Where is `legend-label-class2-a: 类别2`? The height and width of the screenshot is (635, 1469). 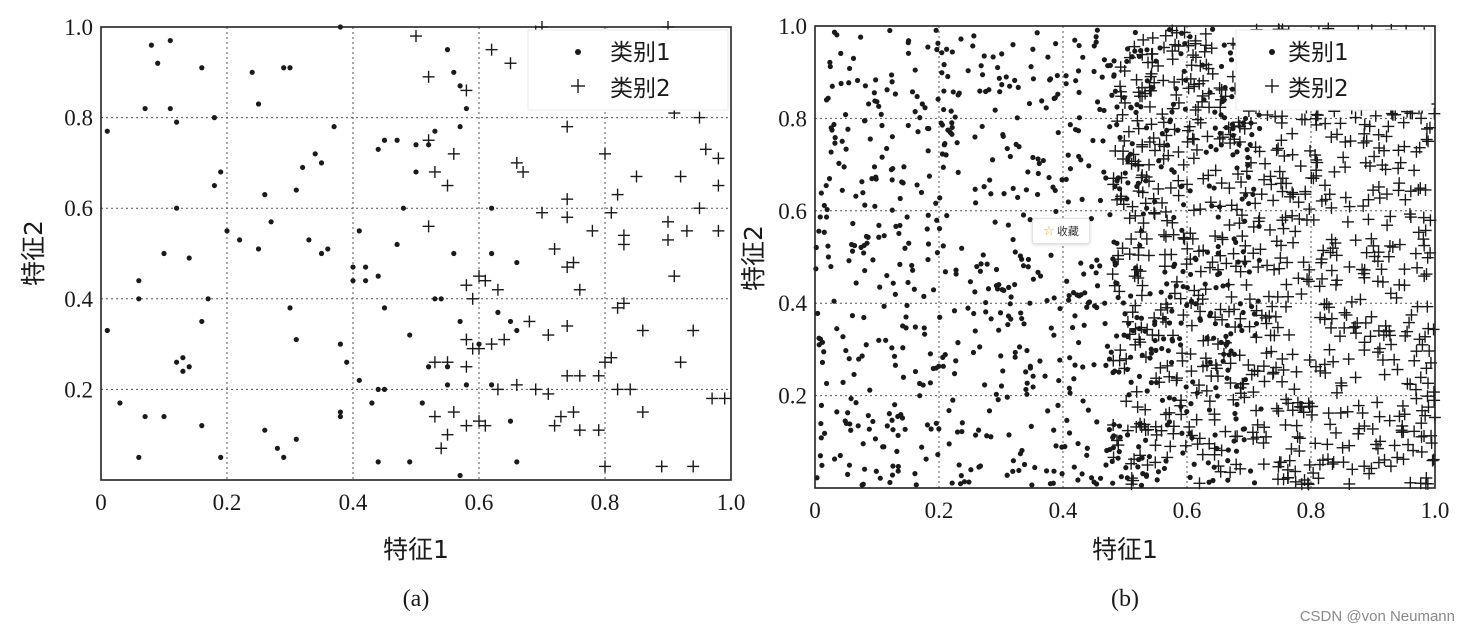
legend-label-class2-a: 类别2 is located at coordinates (640, 89).